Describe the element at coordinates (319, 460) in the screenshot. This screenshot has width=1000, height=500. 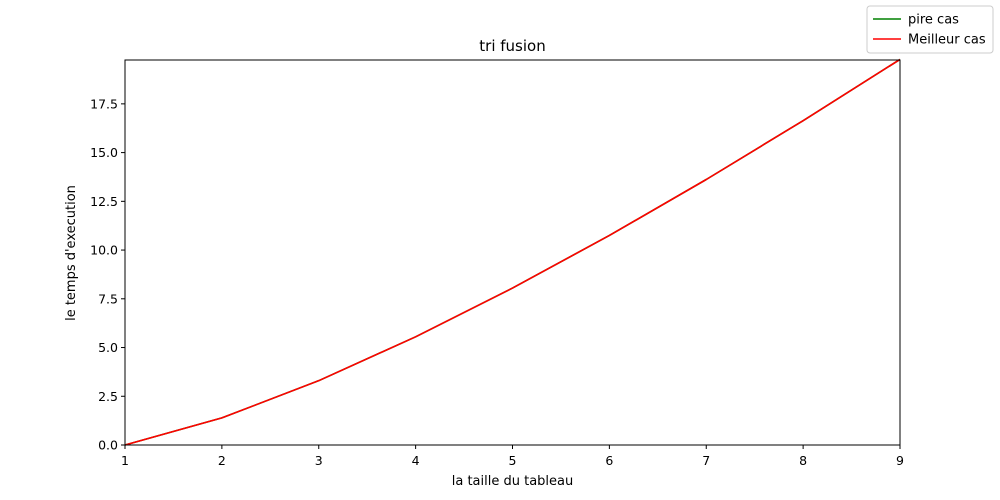
I see `x-tick-label: 3` at that location.